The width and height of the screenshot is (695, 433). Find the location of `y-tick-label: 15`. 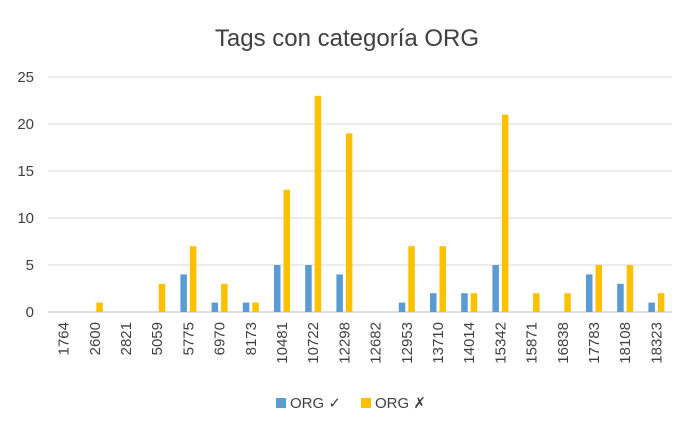

y-tick-label: 15 is located at coordinates (25, 171).